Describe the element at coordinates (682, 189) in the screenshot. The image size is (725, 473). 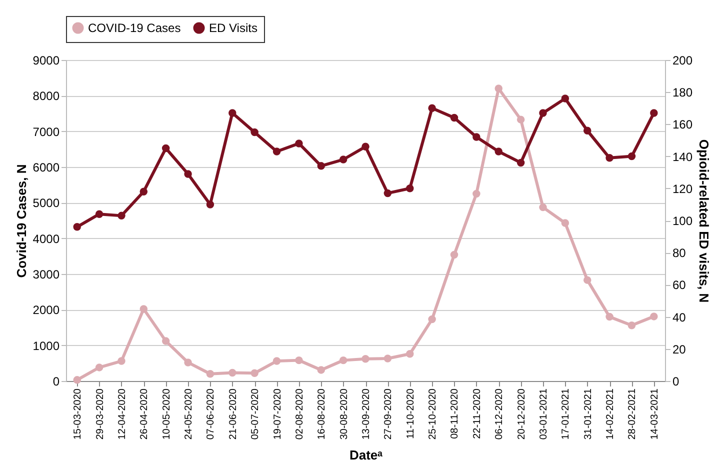
I see `y2-tick-label: 120` at that location.